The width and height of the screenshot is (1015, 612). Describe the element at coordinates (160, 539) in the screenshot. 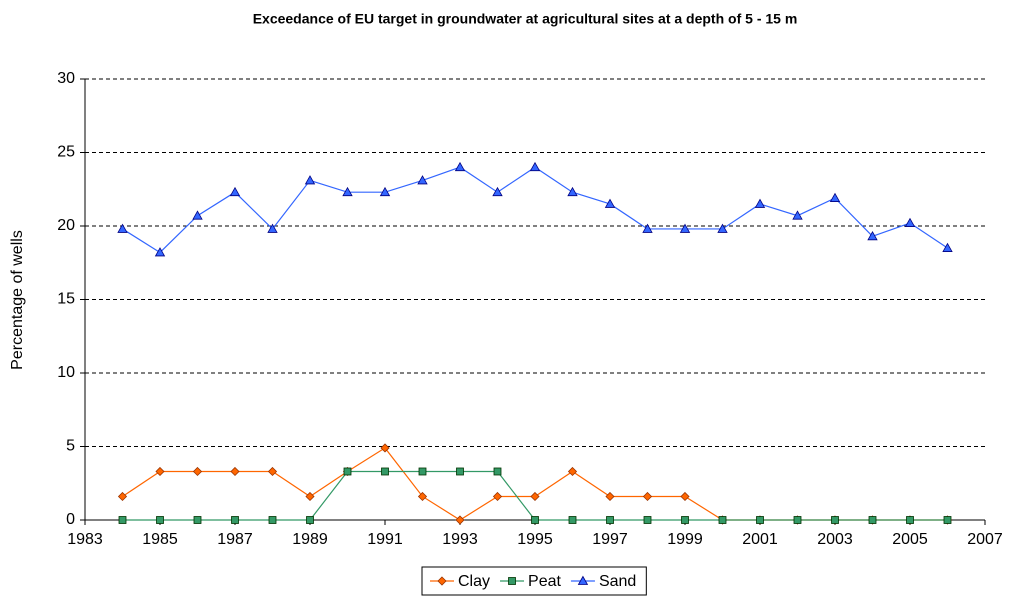

I see `x-tick-label: 1985` at that location.